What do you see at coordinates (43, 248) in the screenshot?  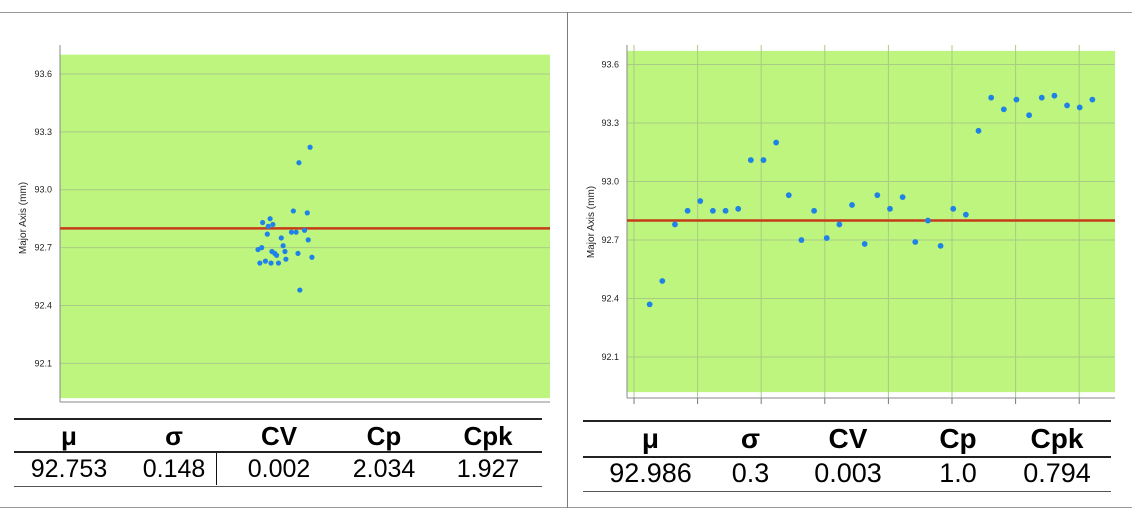 I see `left-ytick-label: 92.7` at bounding box center [43, 248].